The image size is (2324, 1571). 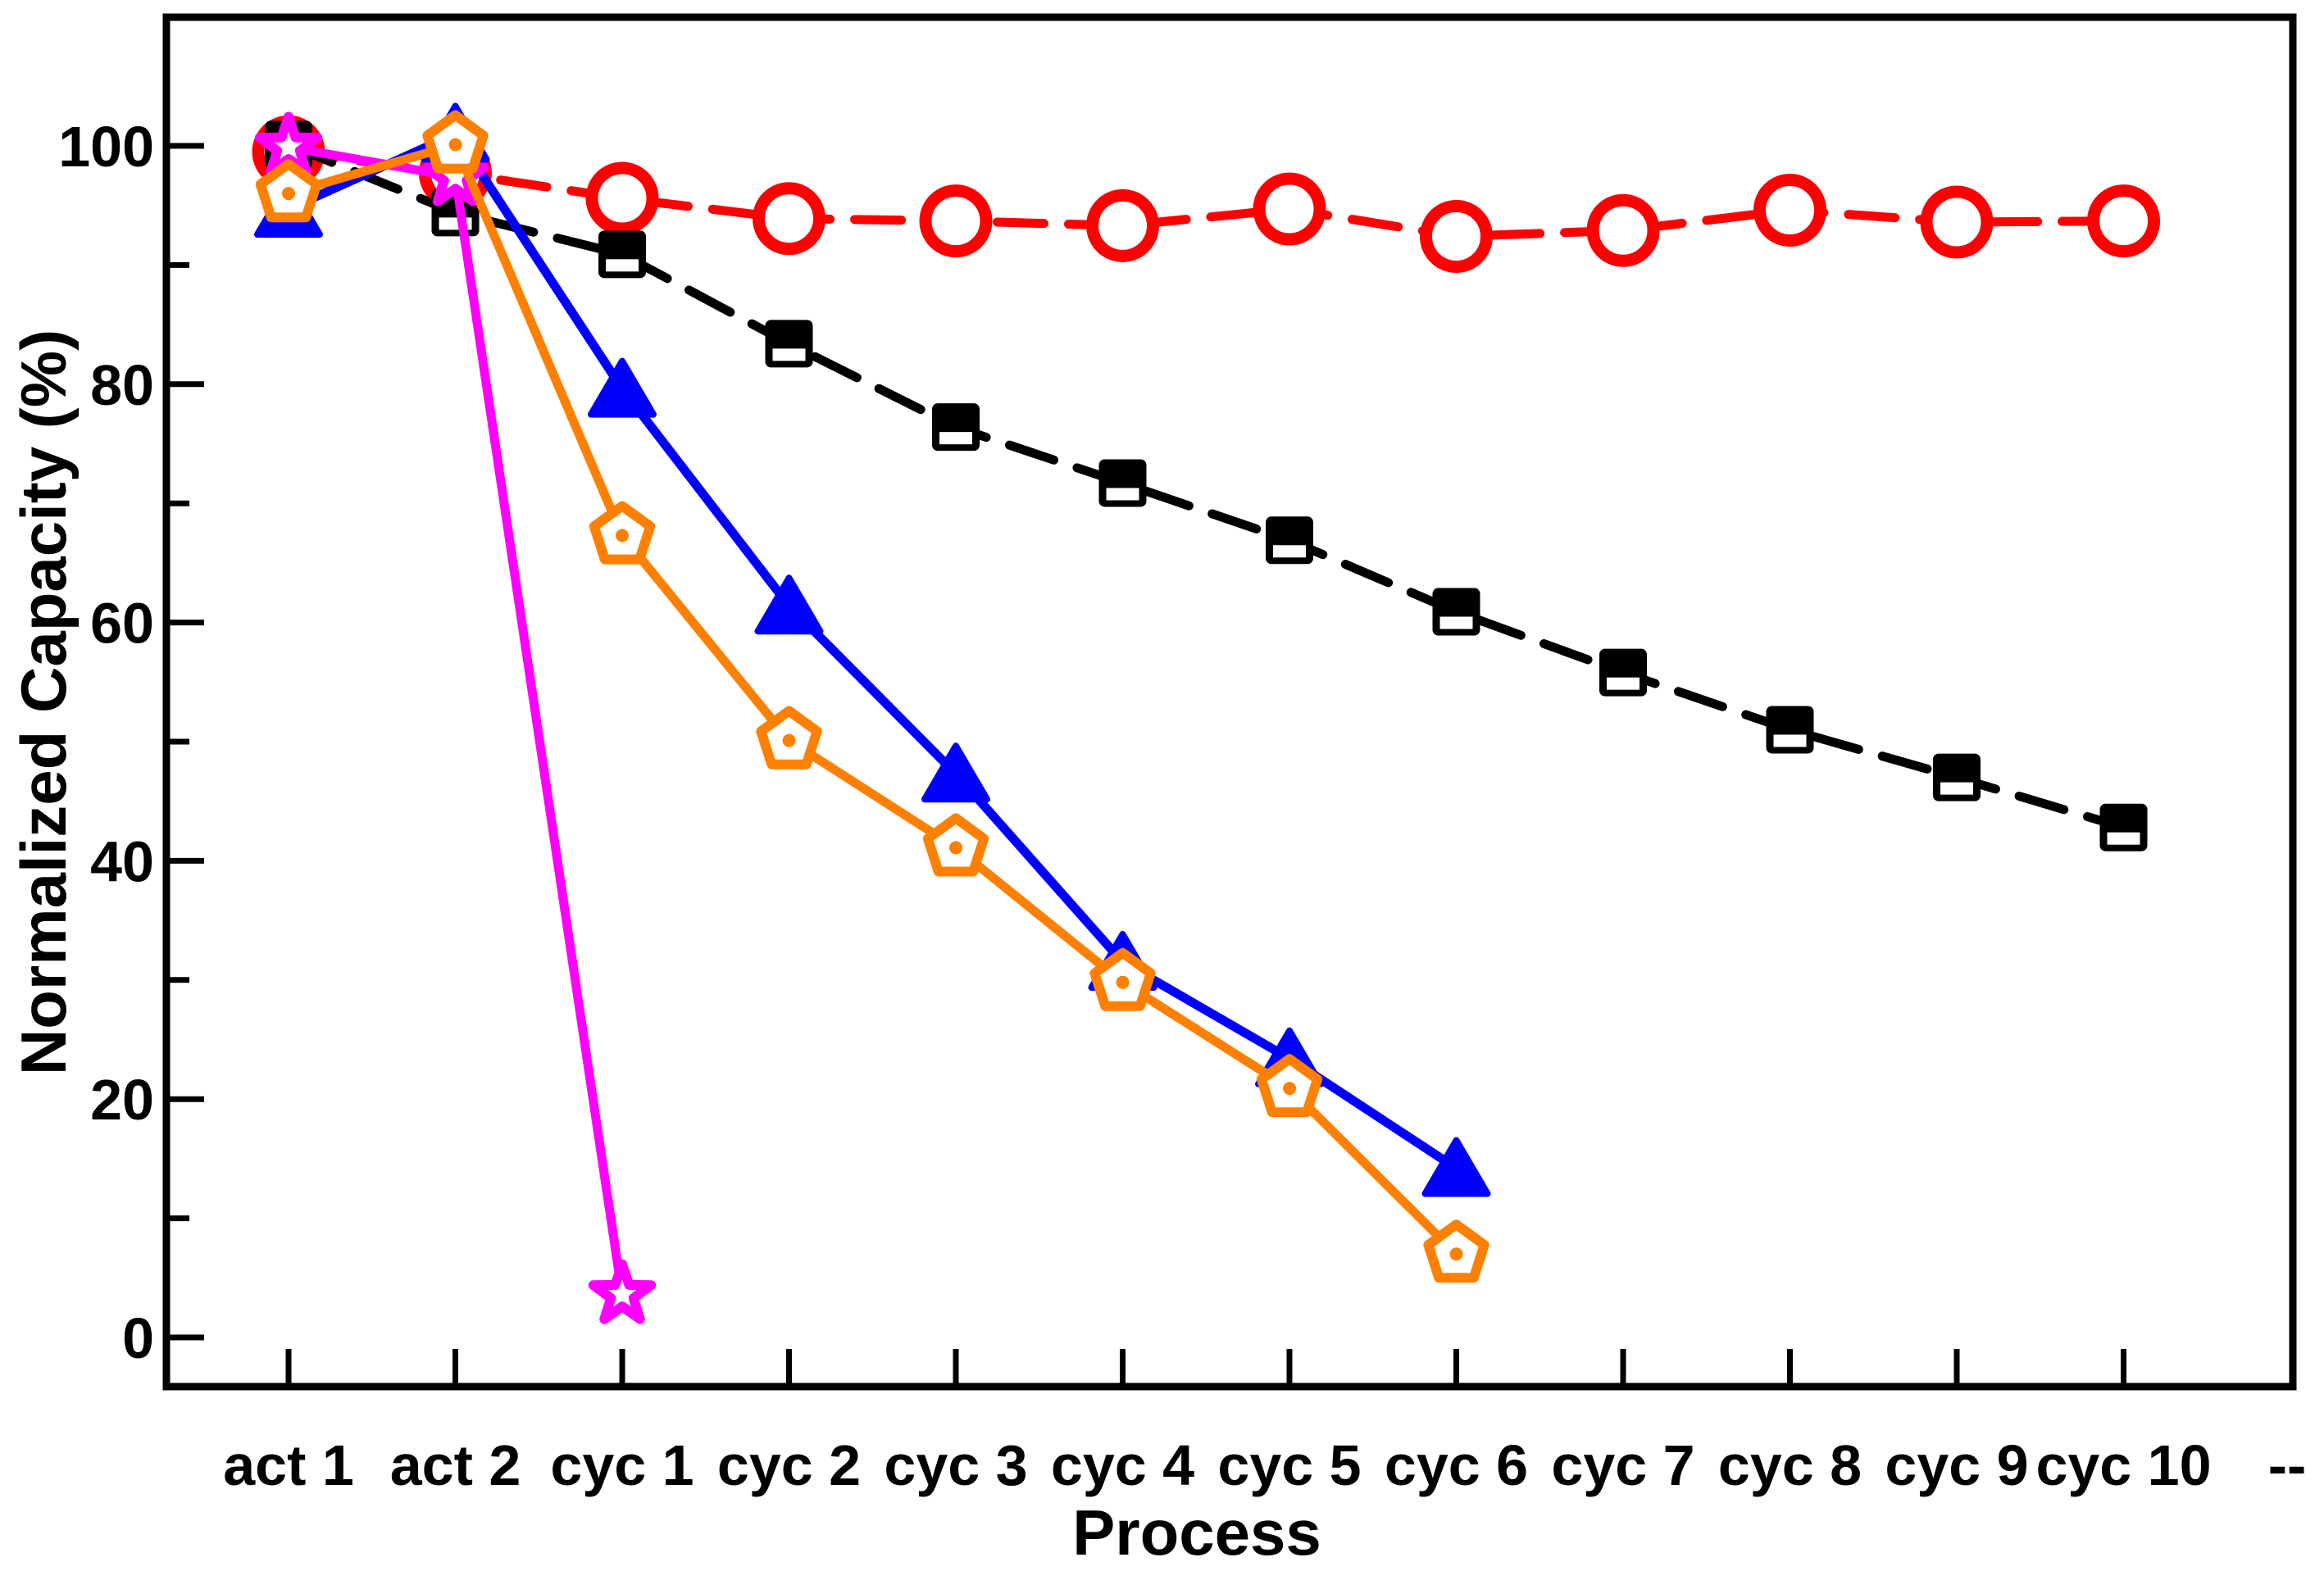 I want to click on y-tick-label: 60, so click(x=122, y=624).